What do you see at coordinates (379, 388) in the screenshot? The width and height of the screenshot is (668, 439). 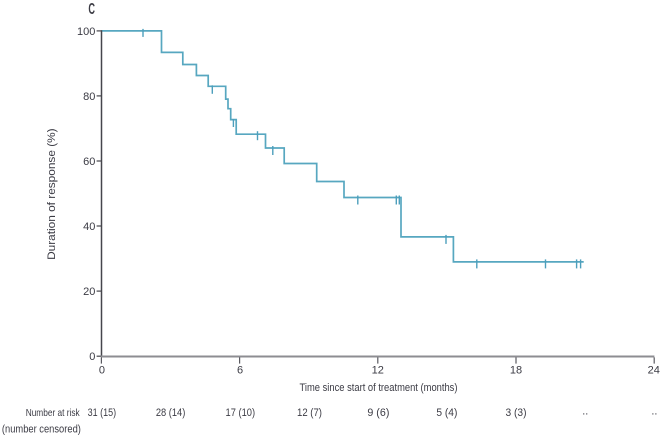 I see `svg-text:Time since start of treatment: Time since start of treatment (months)` at bounding box center [379, 388].